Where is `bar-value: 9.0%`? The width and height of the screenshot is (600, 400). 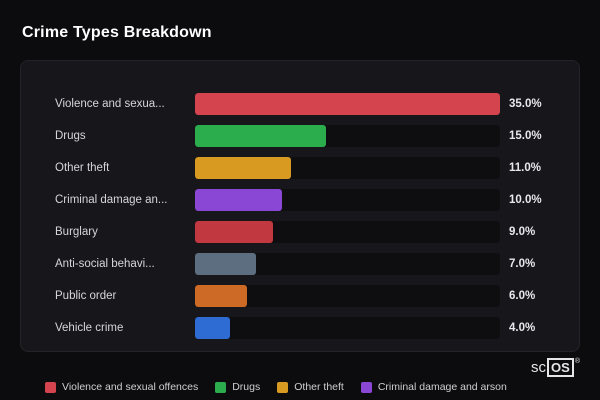 bar-value: 9.0% is located at coordinates (522, 232).